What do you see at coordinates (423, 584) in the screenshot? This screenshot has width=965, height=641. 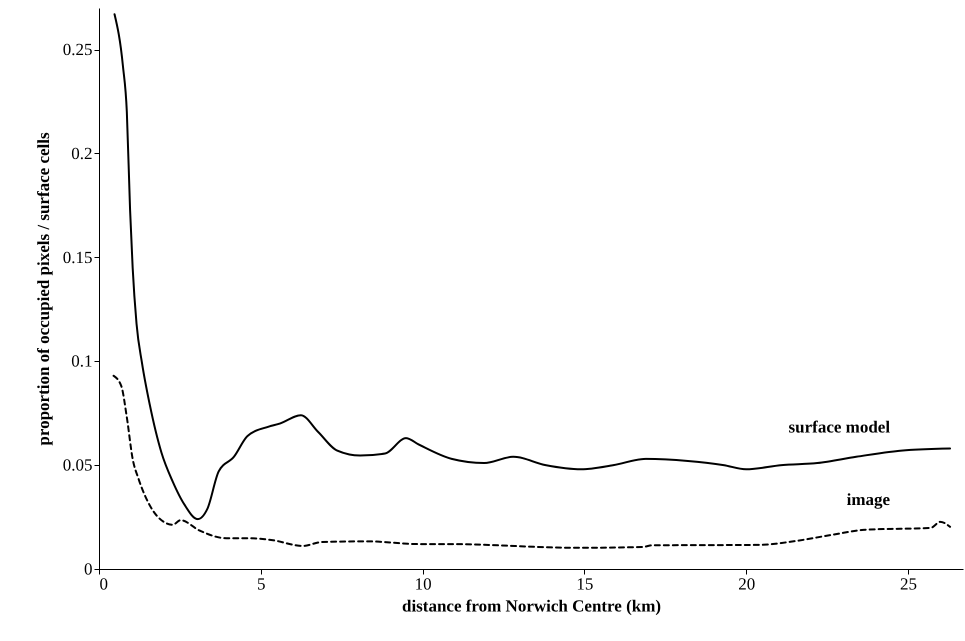 I see `x-tick-label: 10` at bounding box center [423, 584].